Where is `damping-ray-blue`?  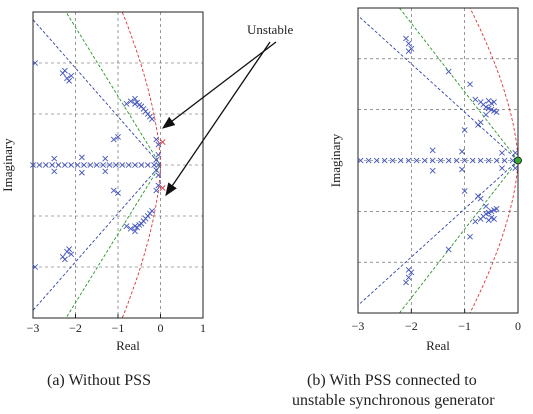 damping-ray-blue is located at coordinates (96, 237).